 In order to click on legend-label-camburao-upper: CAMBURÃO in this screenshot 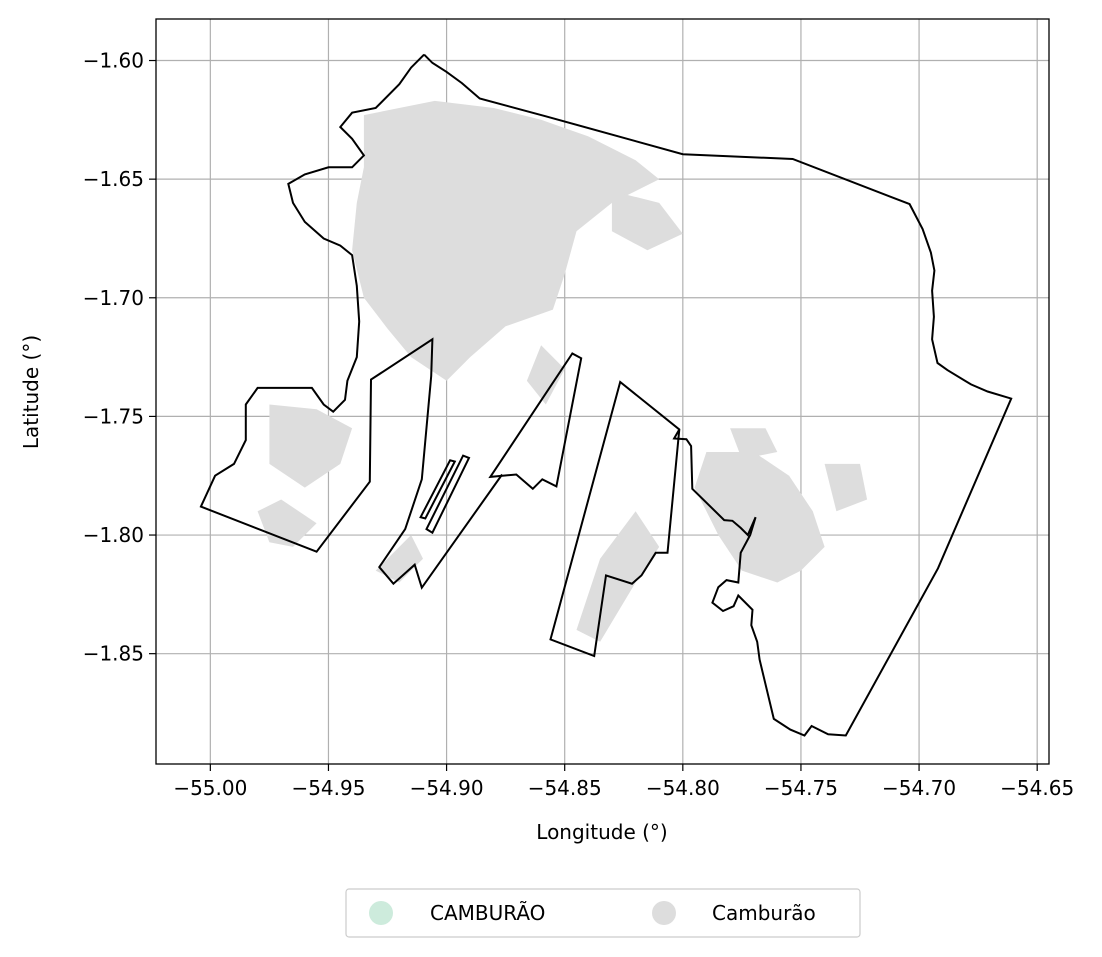, I will do `click(487, 913)`.